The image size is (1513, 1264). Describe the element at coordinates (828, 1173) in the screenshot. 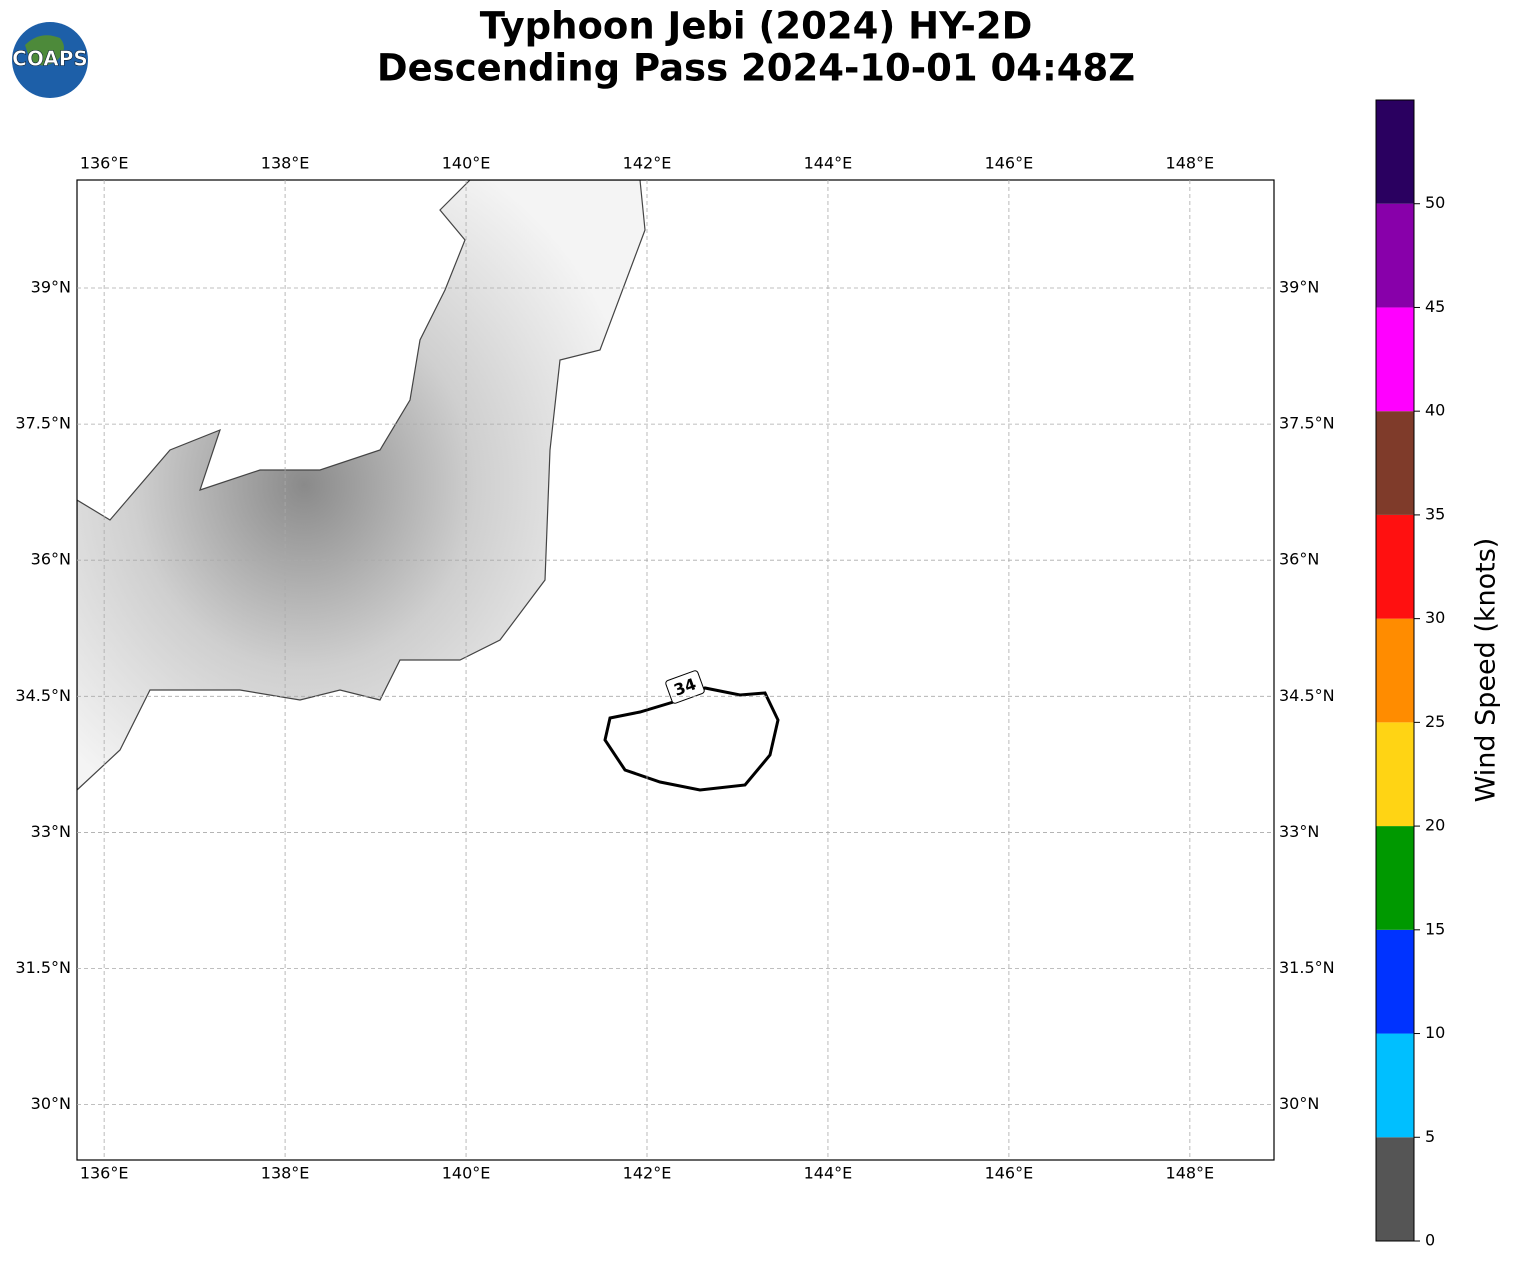

I see `x-tick-label-bottom: 144°E` at that location.